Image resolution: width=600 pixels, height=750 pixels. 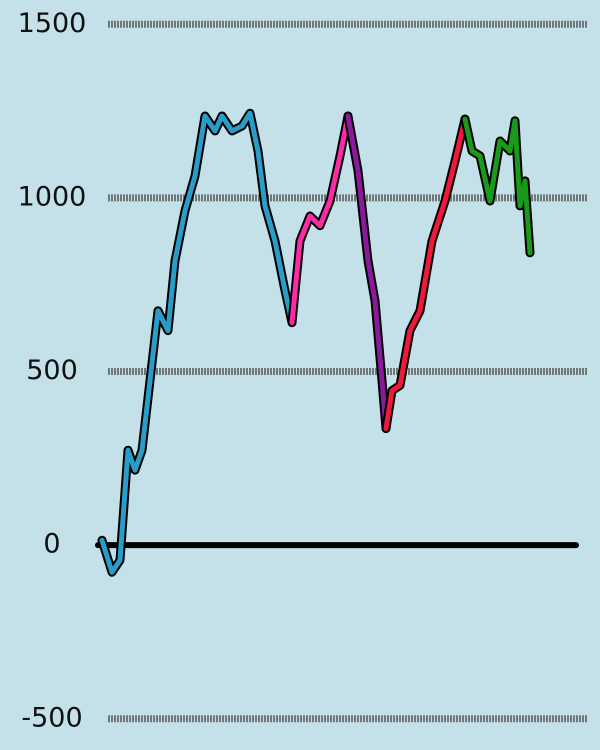 I want to click on y-tick-label: 1500, so click(x=52, y=23).